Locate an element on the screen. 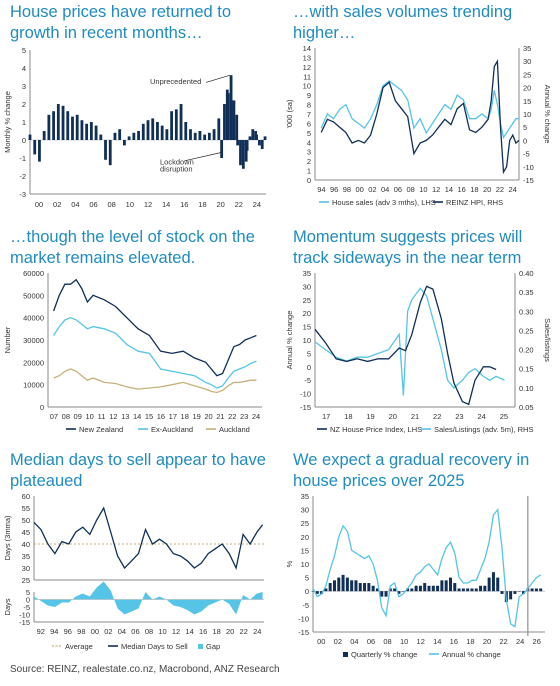  legend-label: Median Days to Sell is located at coordinates (154, 646).